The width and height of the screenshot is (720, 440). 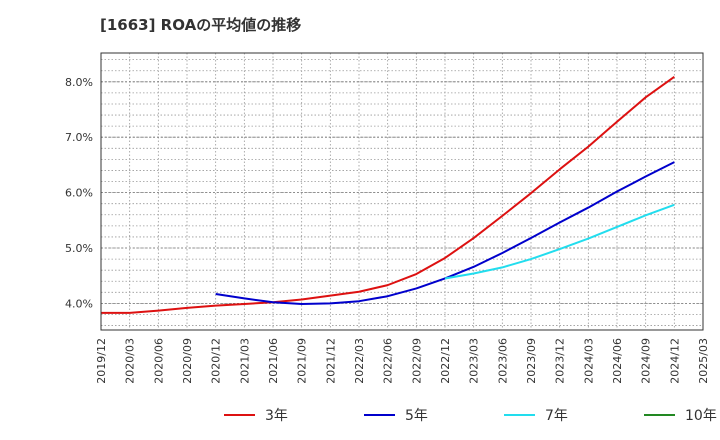 What do you see at coordinates (588, 361) in the screenshot?
I see `x-tick-label: 2024/03` at bounding box center [588, 361].